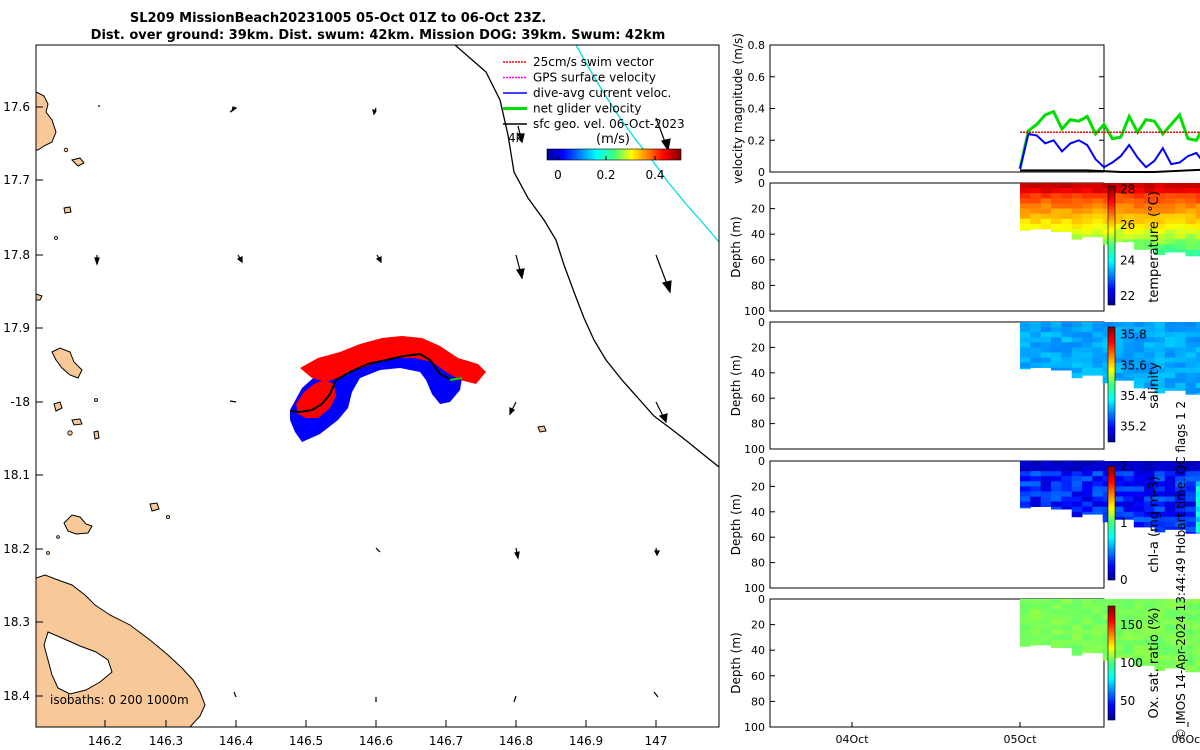 This screenshot has width=1200, height=750. I want to click on colorbar-tick-label: 0.2, so click(605, 175).